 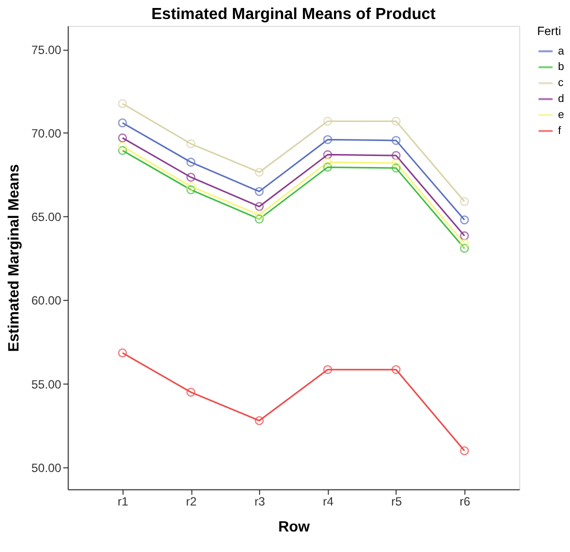 What do you see at coordinates (260, 501) in the screenshot?
I see `x-tick-label: r3` at bounding box center [260, 501].